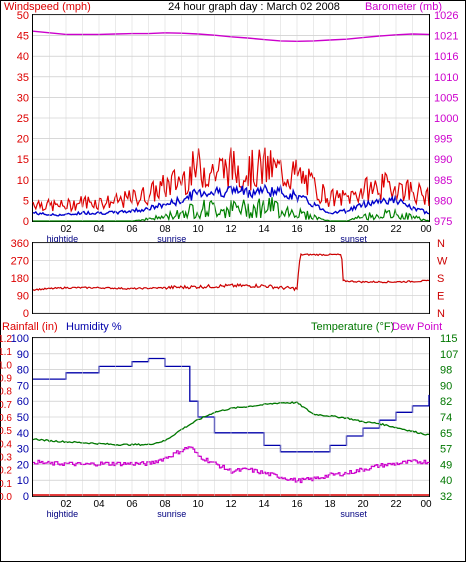 The width and height of the screenshot is (467, 568). What do you see at coordinates (23, 450) in the screenshot?
I see `humidity-y-tick-label: 30` at bounding box center [23, 450].